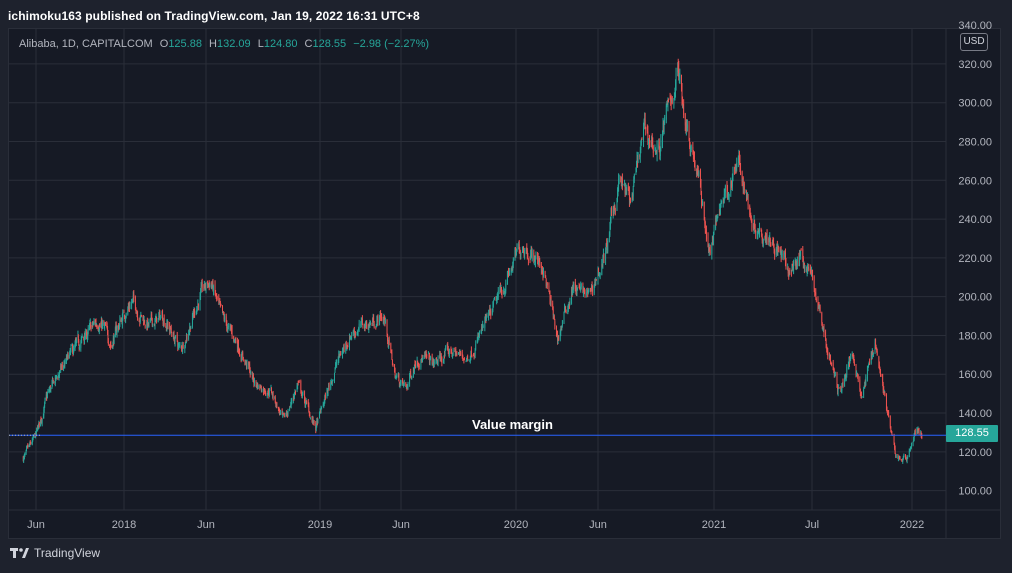  I want to click on currency-badge: USD, so click(974, 42).